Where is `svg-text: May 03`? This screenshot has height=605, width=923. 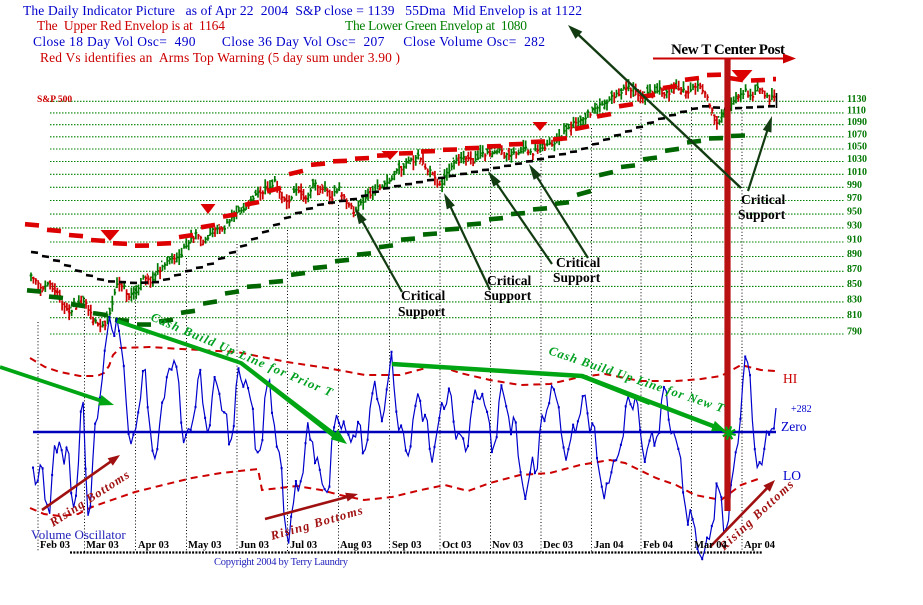
svg-text: May 03 is located at coordinates (205, 545).